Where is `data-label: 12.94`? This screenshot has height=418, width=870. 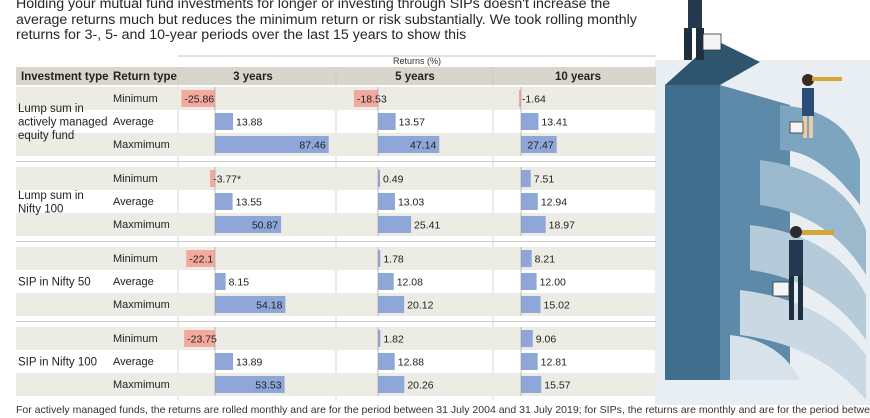 data-label: 12.94 is located at coordinates (554, 203).